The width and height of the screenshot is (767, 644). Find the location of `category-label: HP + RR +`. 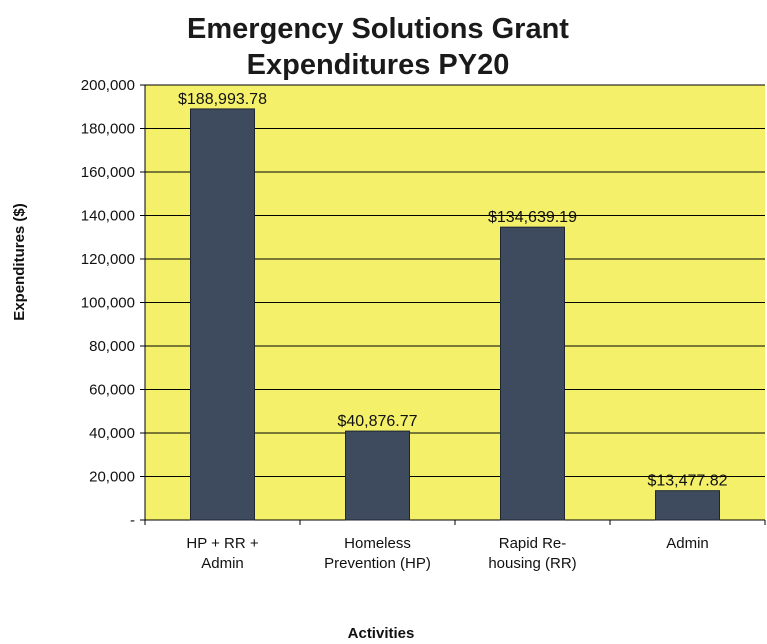

category-label: HP + RR + is located at coordinates (222, 543).